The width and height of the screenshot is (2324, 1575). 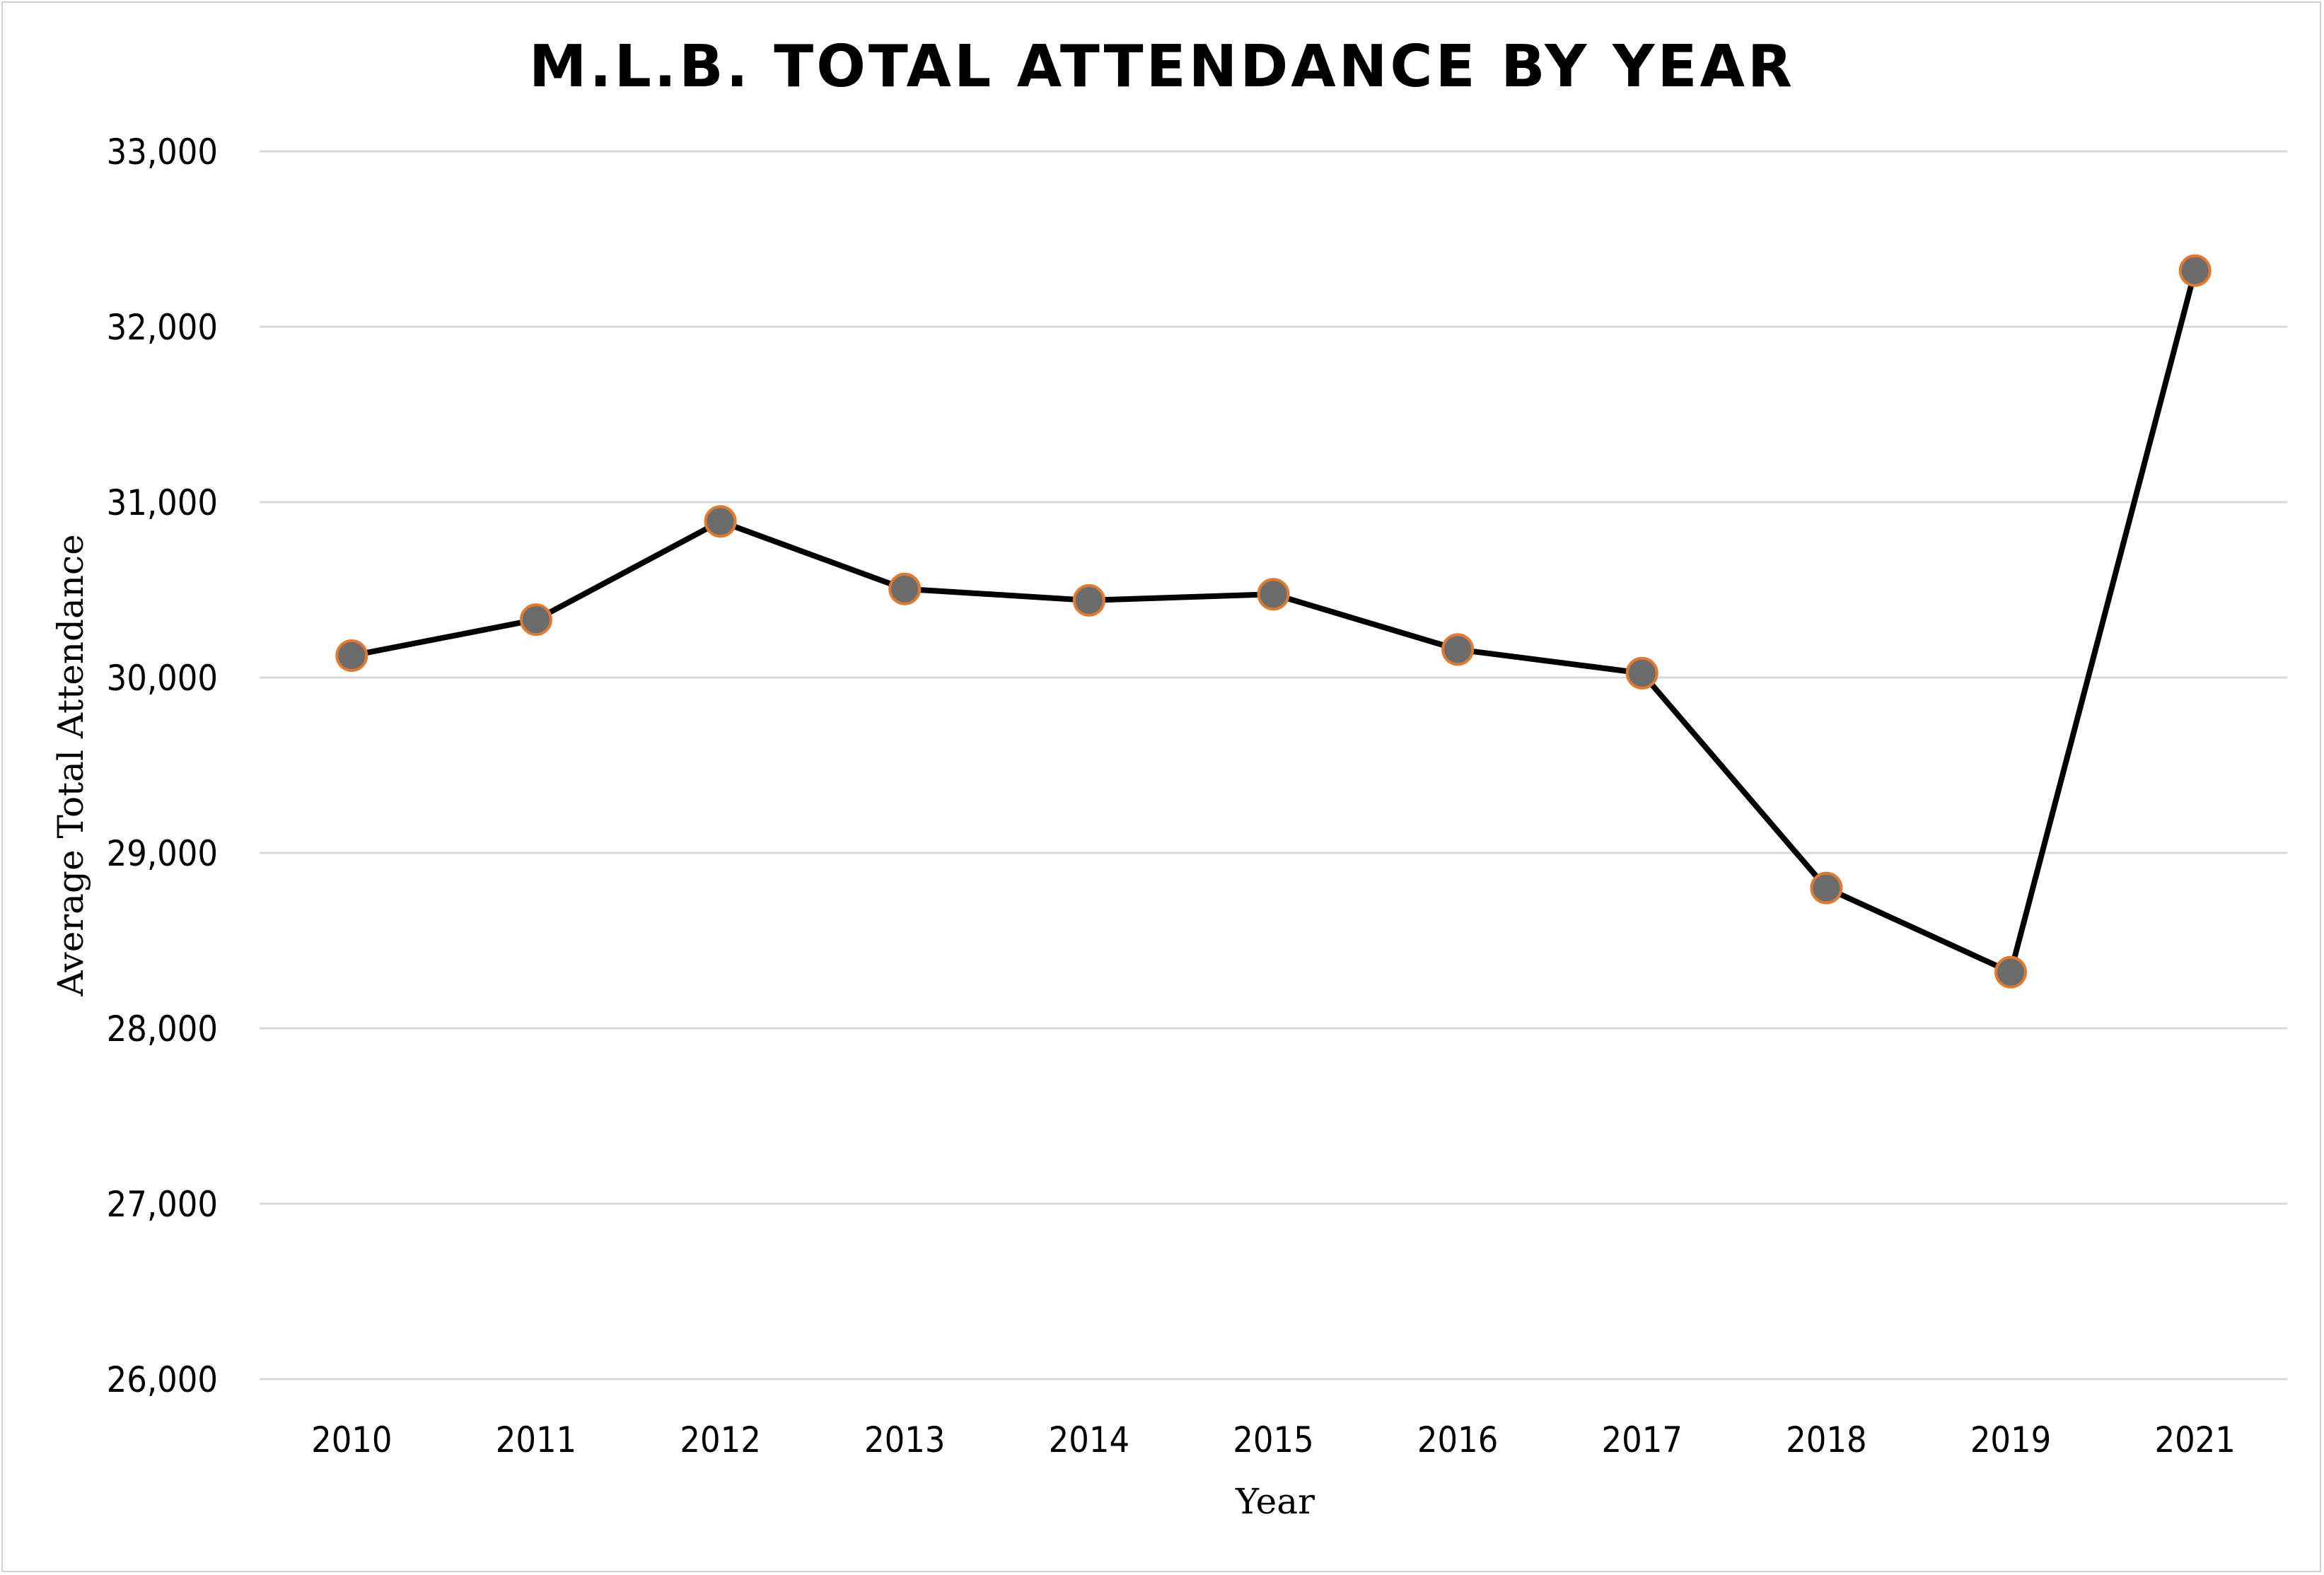 I want to click on y-tick-label: 33,000, so click(x=162, y=152).